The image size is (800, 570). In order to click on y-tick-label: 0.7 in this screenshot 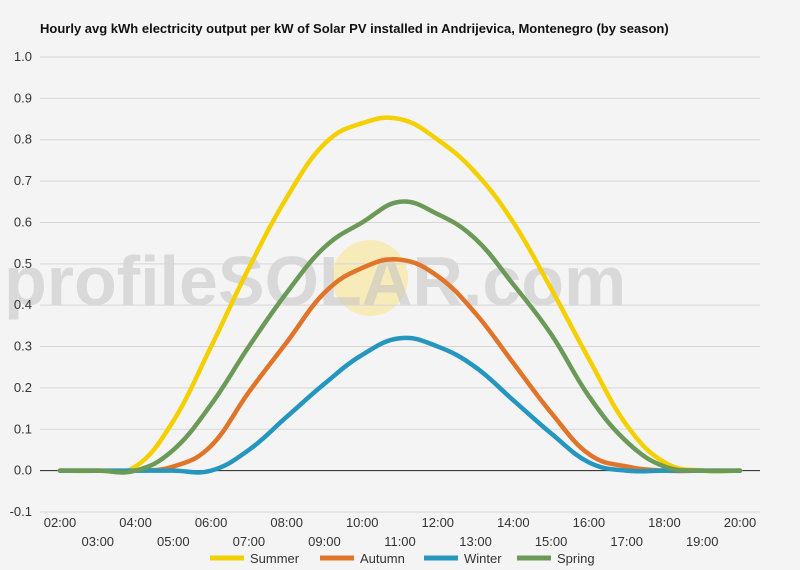, I will do `click(23, 180)`.